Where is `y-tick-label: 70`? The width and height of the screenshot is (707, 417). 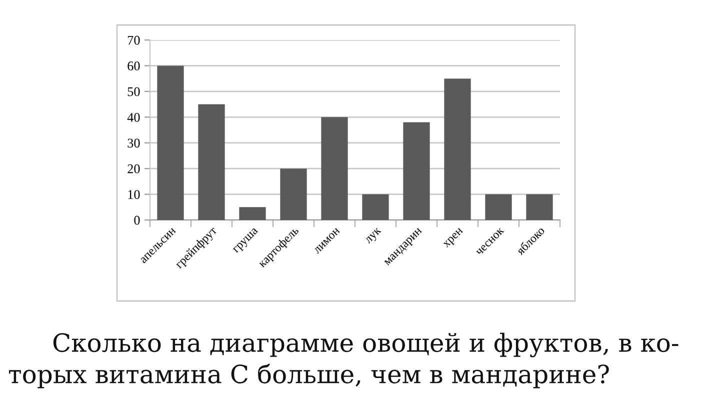 y-tick-label: 70 is located at coordinates (134, 40).